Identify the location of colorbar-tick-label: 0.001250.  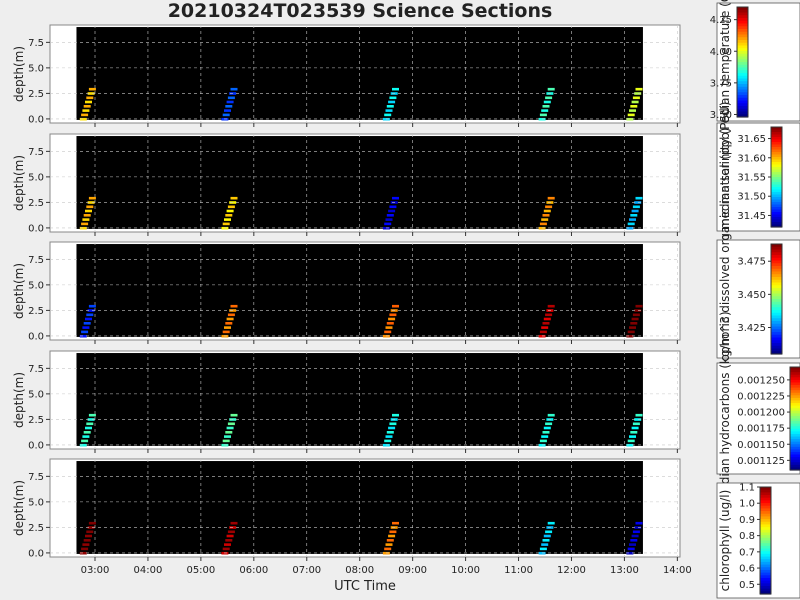
(761, 380).